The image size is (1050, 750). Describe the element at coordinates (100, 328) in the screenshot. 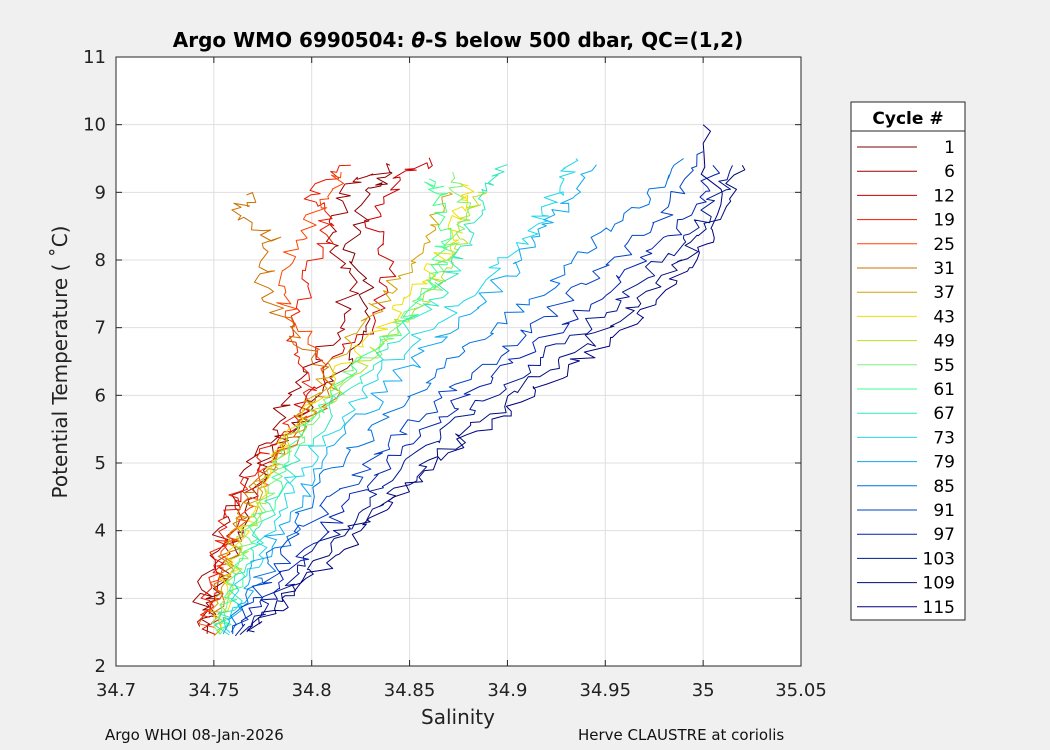

I see `y-tick-label: 7` at that location.